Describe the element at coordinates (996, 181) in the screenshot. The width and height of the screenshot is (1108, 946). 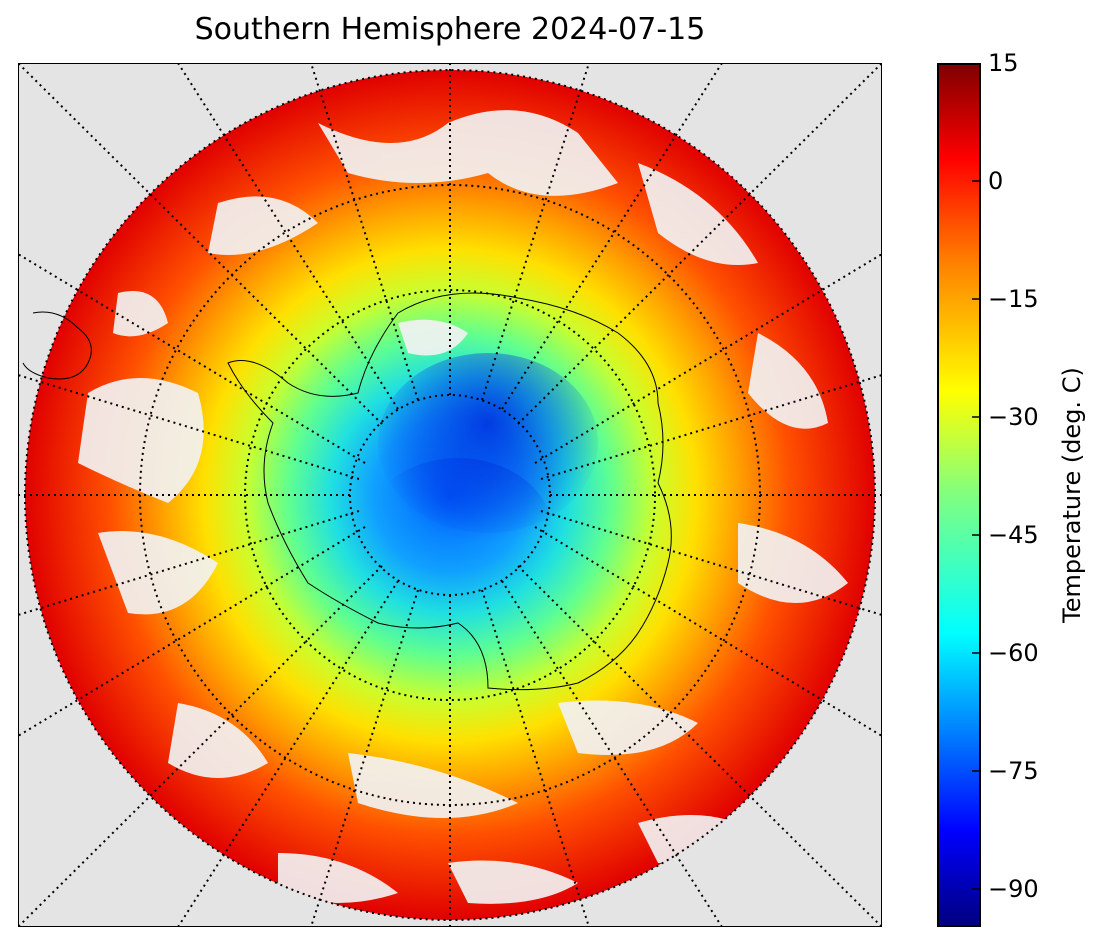
I see `colorbar-tick-label: 0` at that location.